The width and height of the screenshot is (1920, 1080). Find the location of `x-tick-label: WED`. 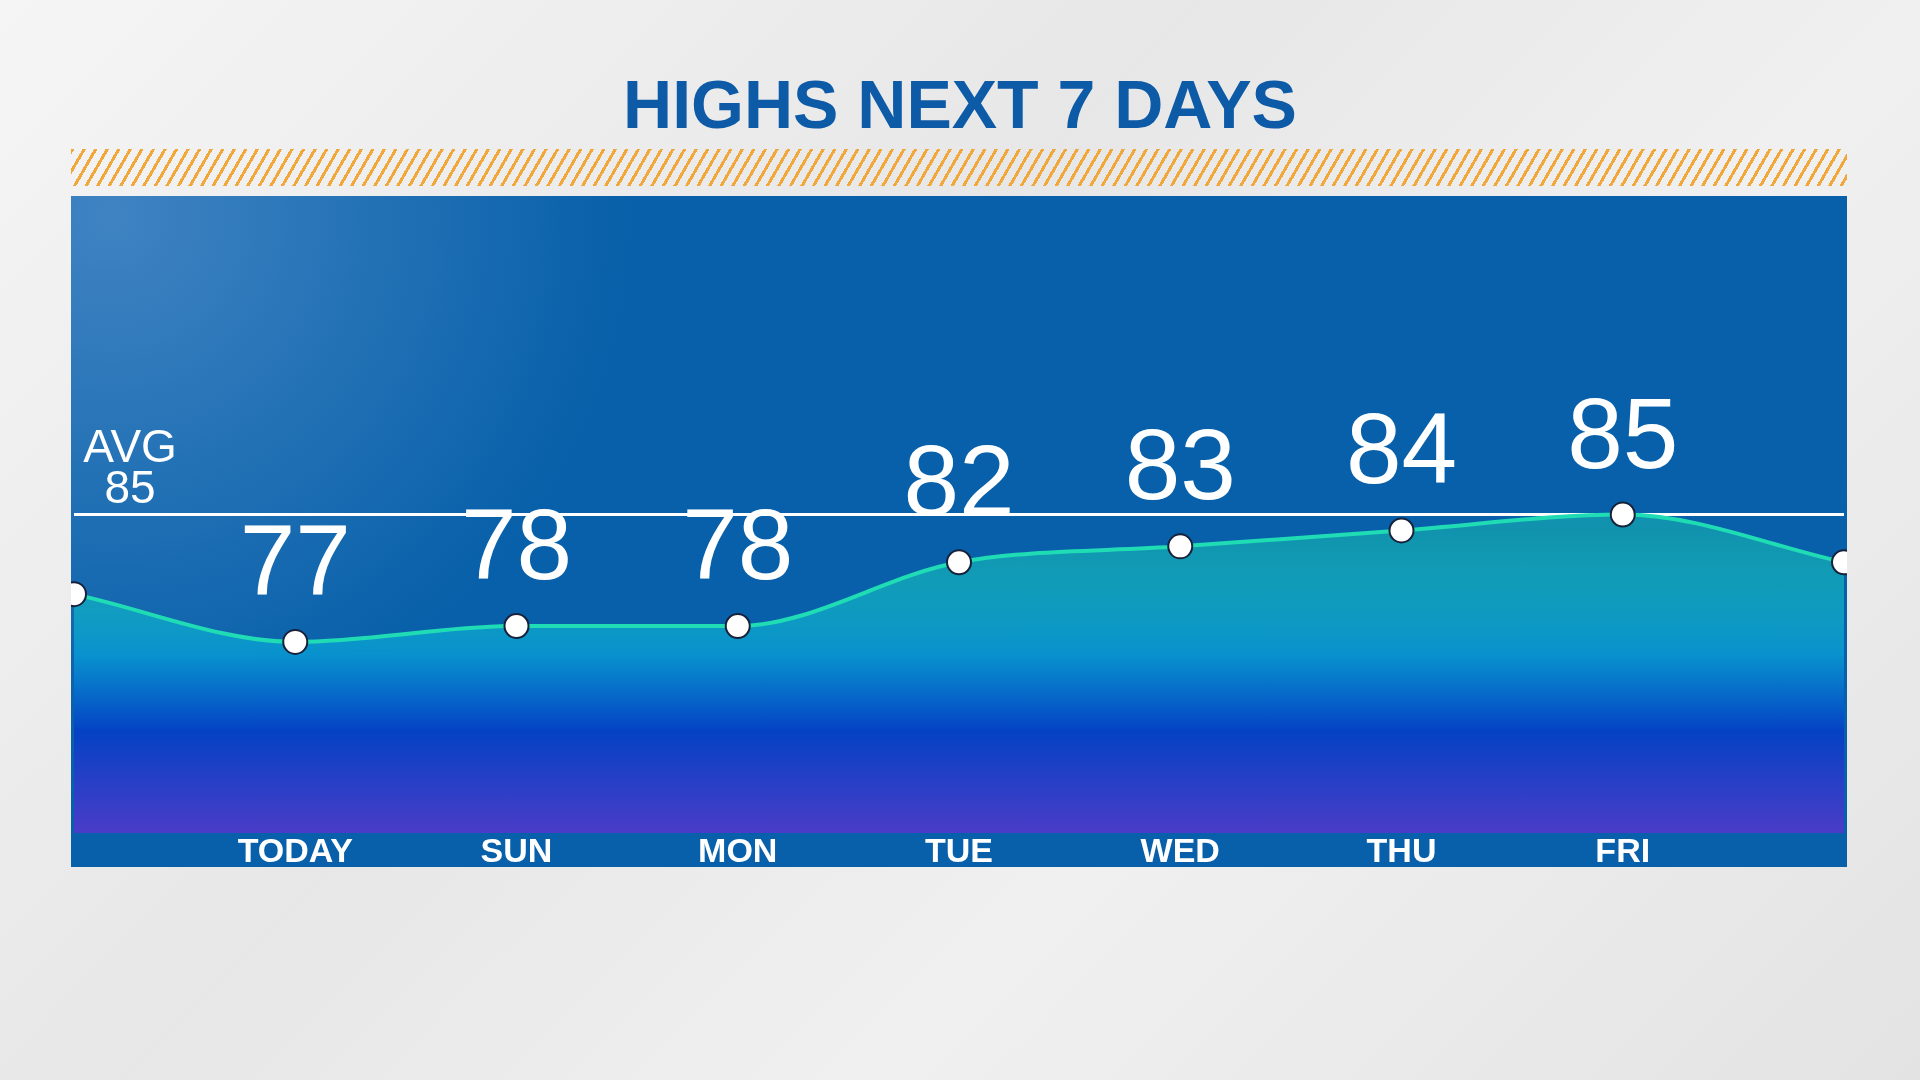

x-tick-label: WED is located at coordinates (1180, 850).